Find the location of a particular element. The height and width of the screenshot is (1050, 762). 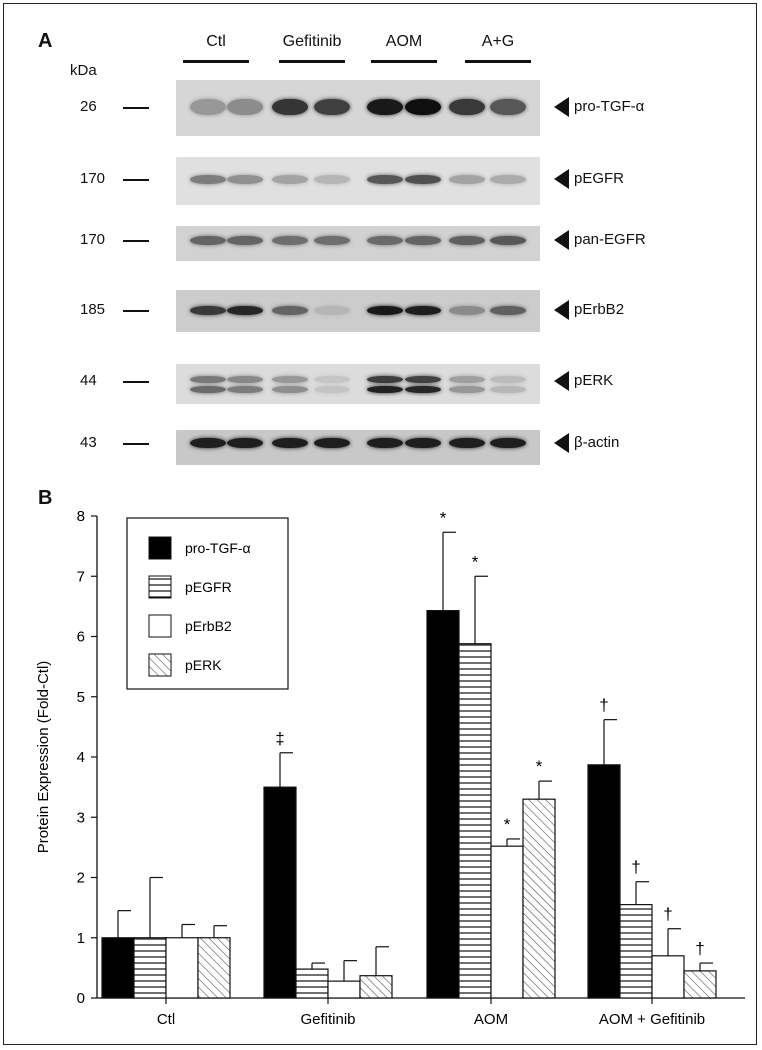

y-tick-label: 5 is located at coordinates (81, 697).